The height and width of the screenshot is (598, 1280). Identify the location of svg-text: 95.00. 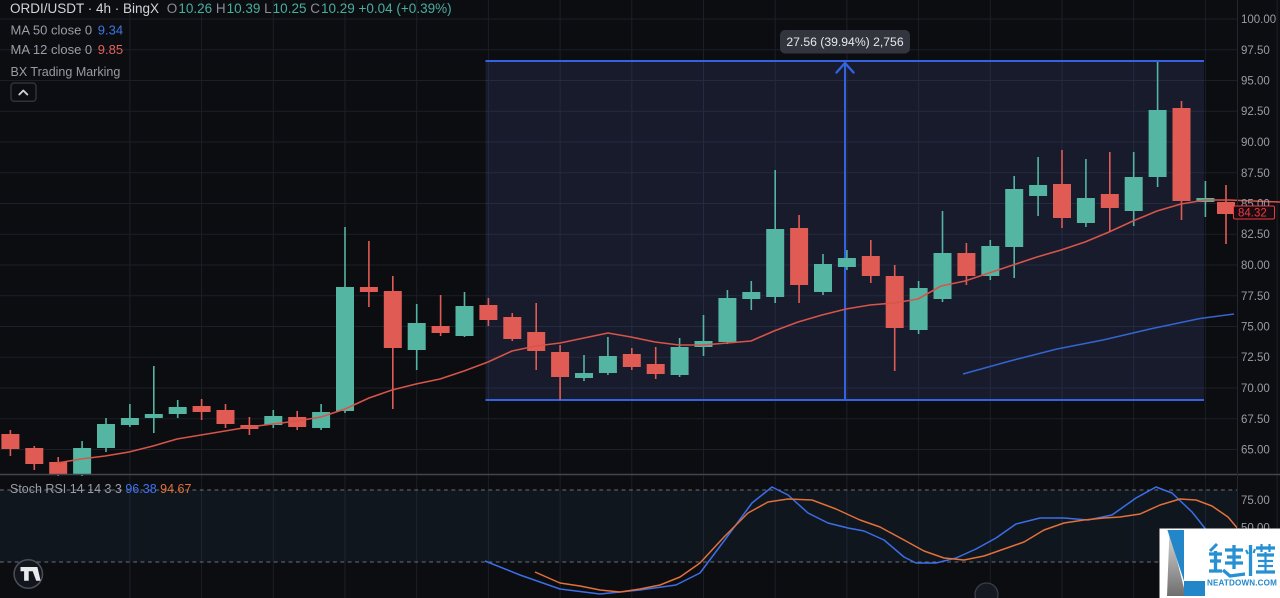
(1255, 82).